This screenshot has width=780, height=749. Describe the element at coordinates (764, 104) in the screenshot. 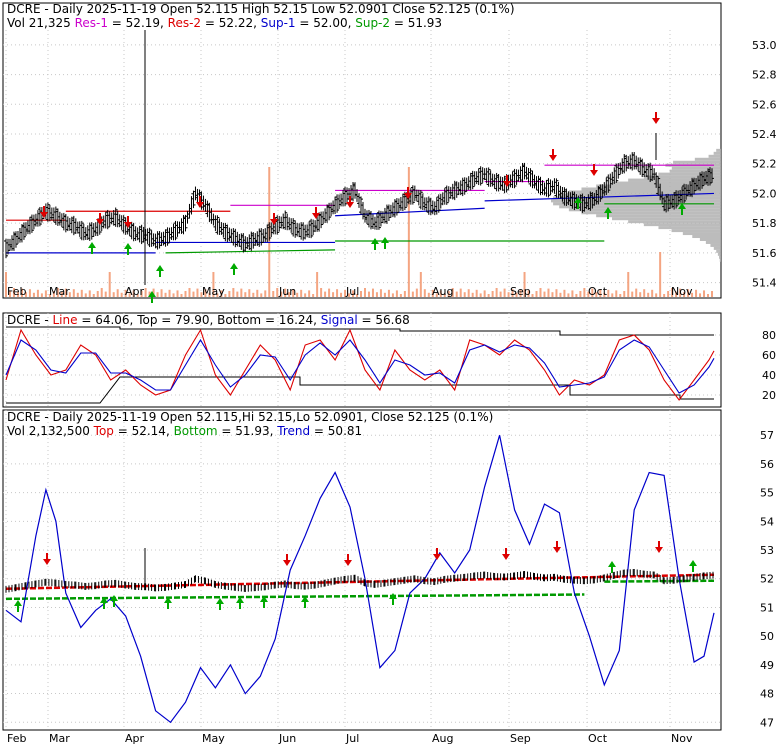

I see `price-y-tick-label: 52.6` at that location.